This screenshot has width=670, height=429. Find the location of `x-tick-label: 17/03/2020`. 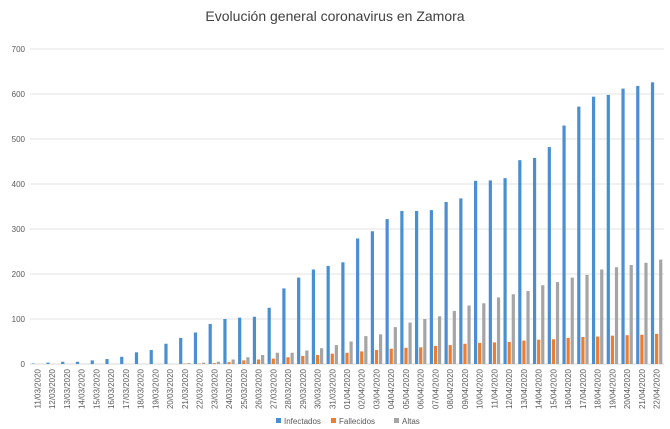

x-tick-label: 17/03/2020 is located at coordinates (126, 388).